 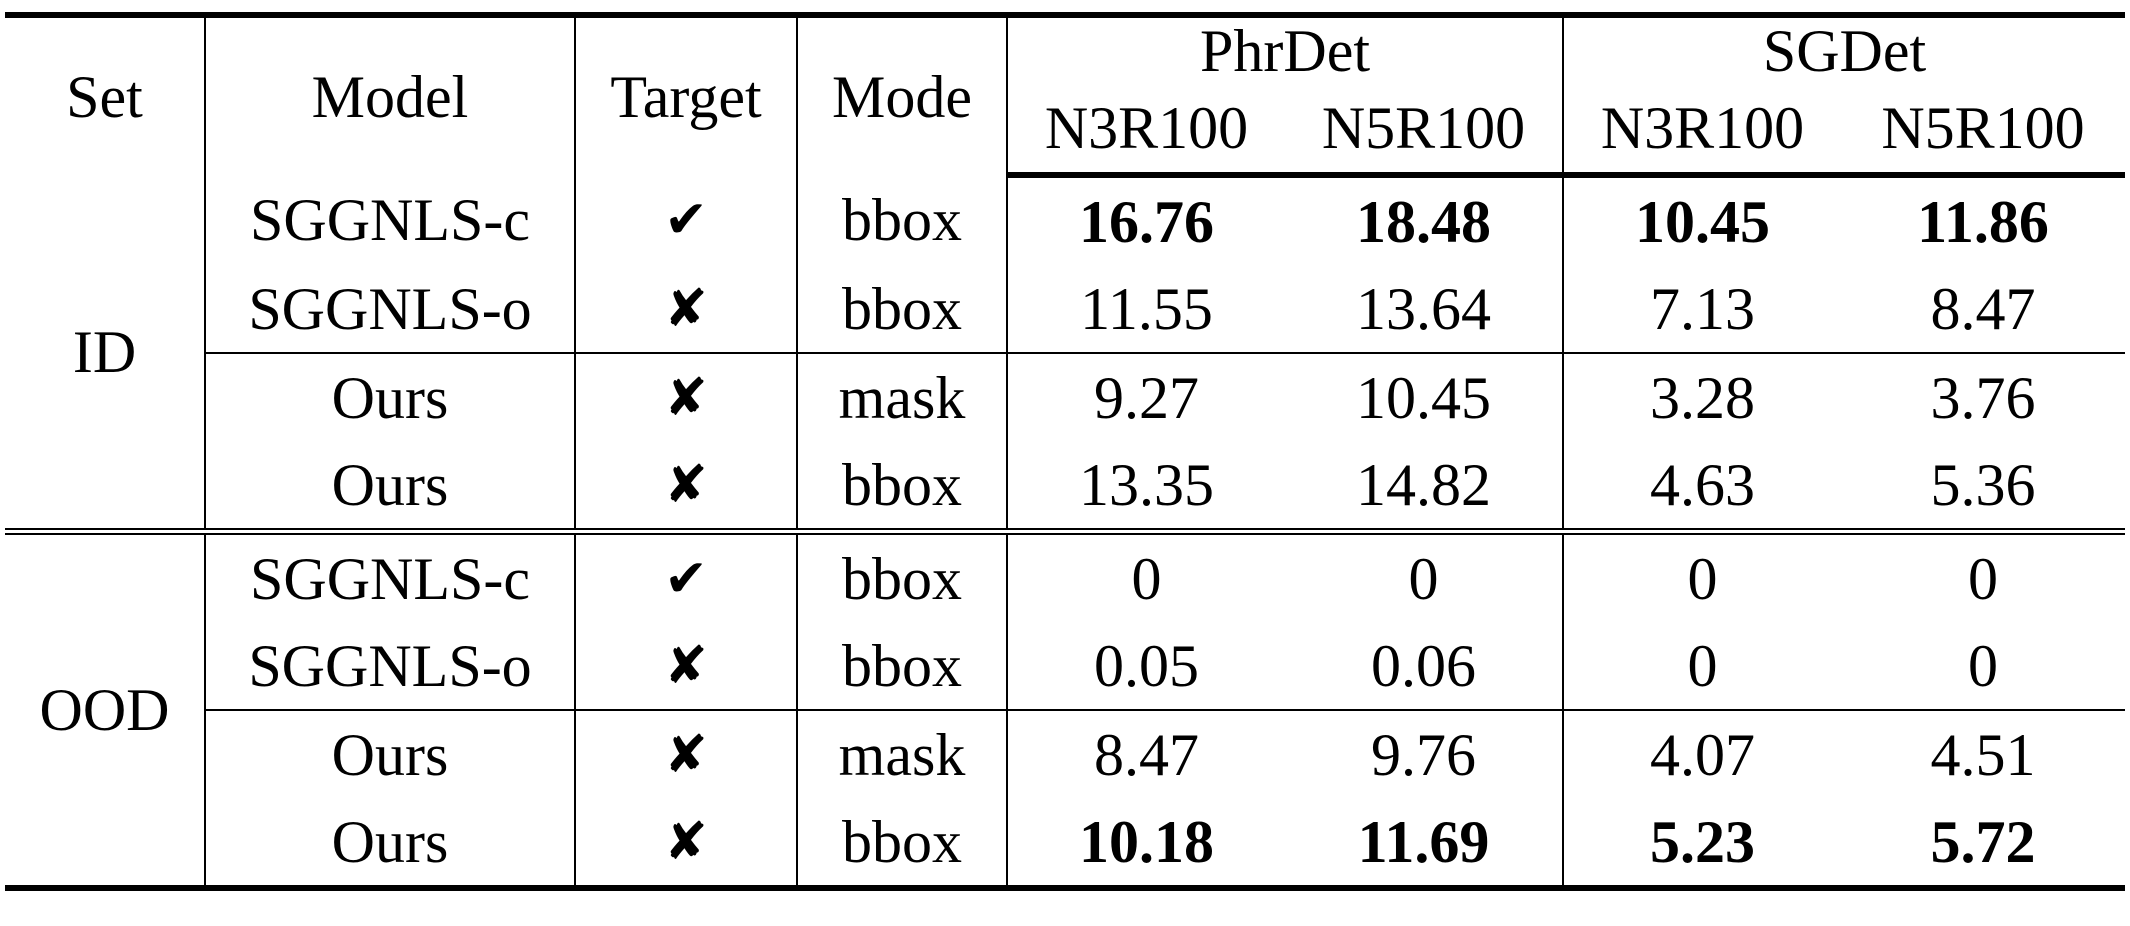 I want to click on cell-sgdet-n3: 5.23, so click(x=1702, y=844).